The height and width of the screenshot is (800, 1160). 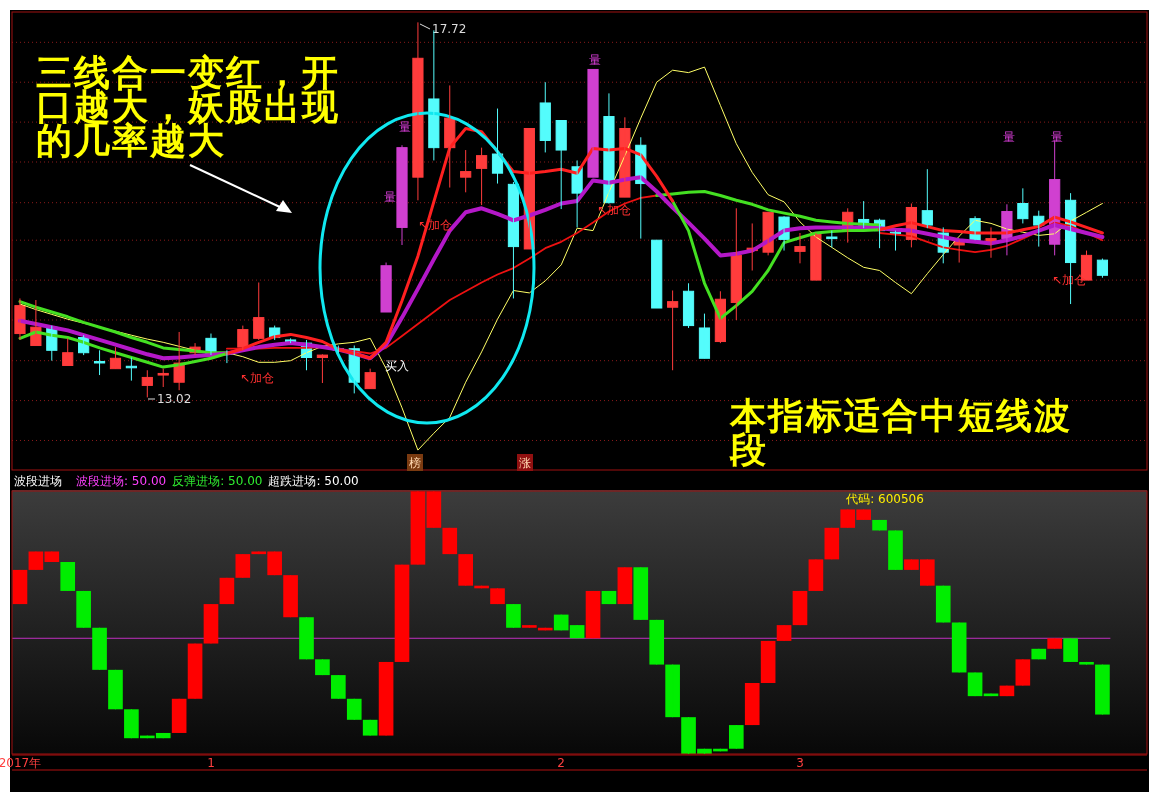 I want to click on text: 反弹进场: 50.00, so click(x=217, y=481).